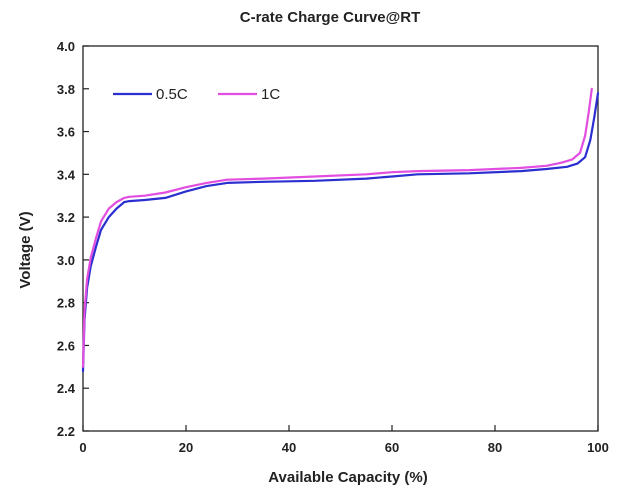 This screenshot has height=489, width=619. Describe the element at coordinates (172, 94) in the screenshot. I see `legend-label-0-5c: 0.5C` at that location.